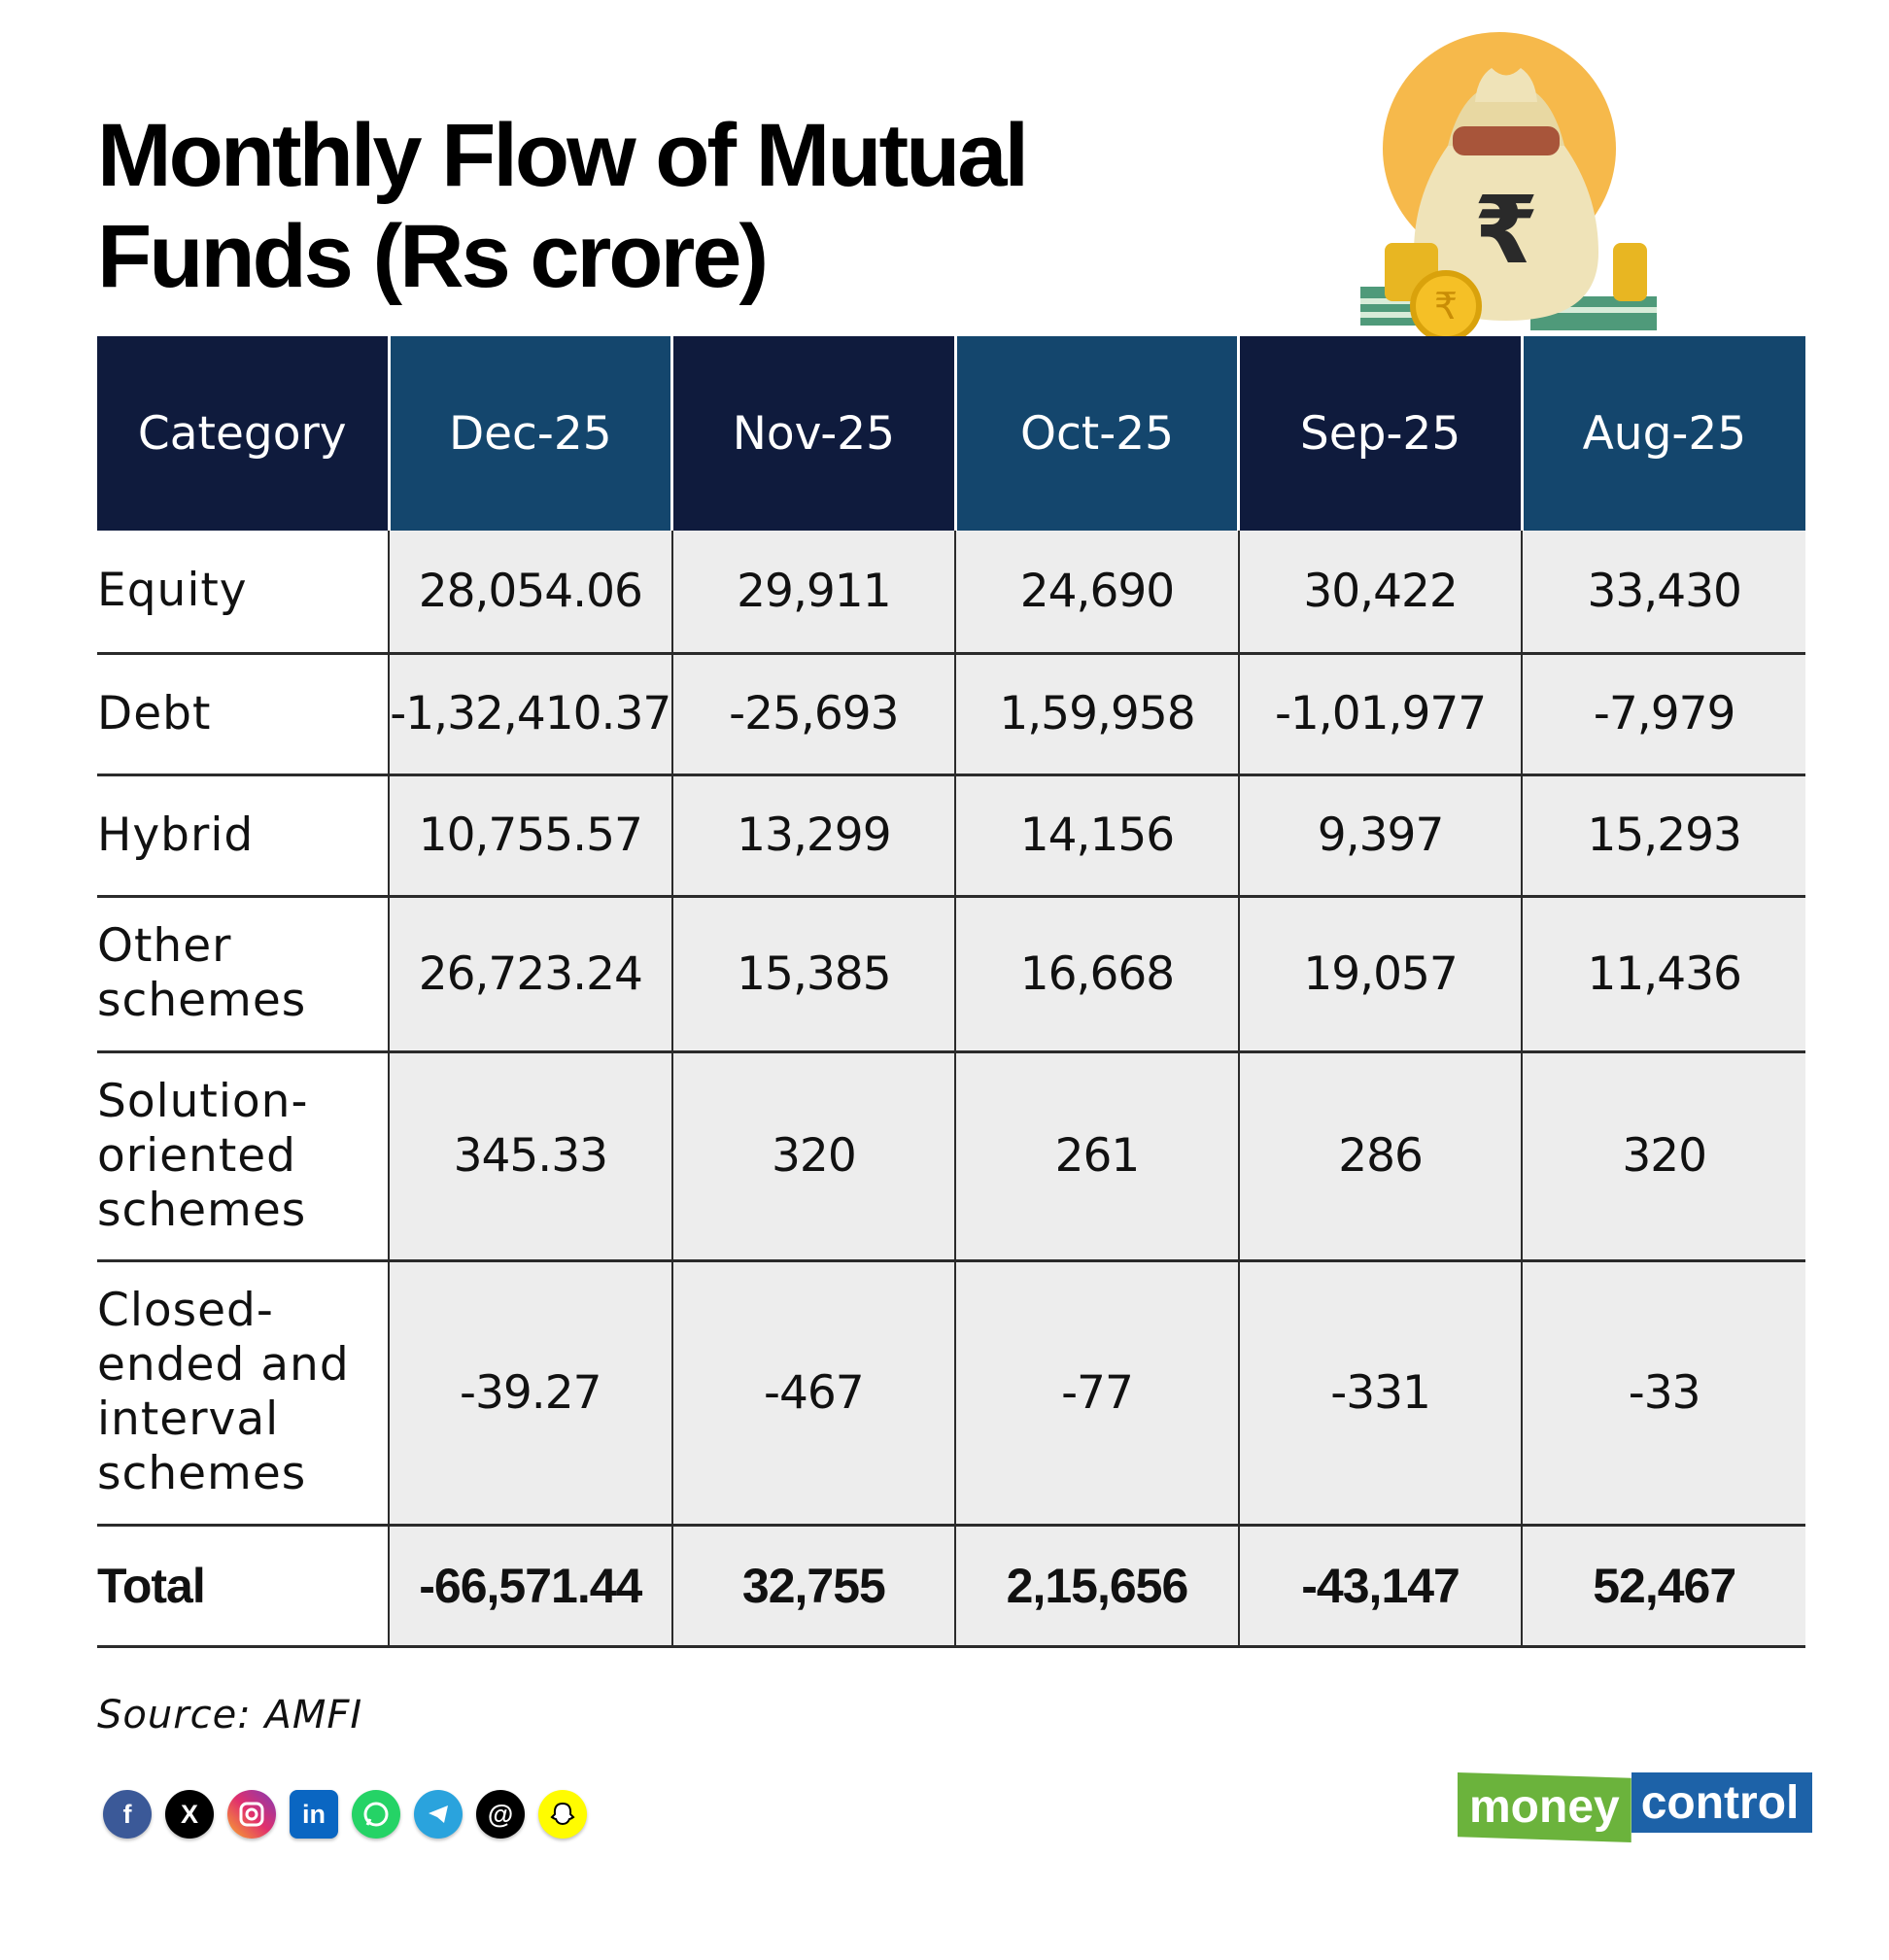 This screenshot has height=1960, width=1889. Describe the element at coordinates (531, 714) in the screenshot. I see `table-cell: -1,32,410.37` at that location.